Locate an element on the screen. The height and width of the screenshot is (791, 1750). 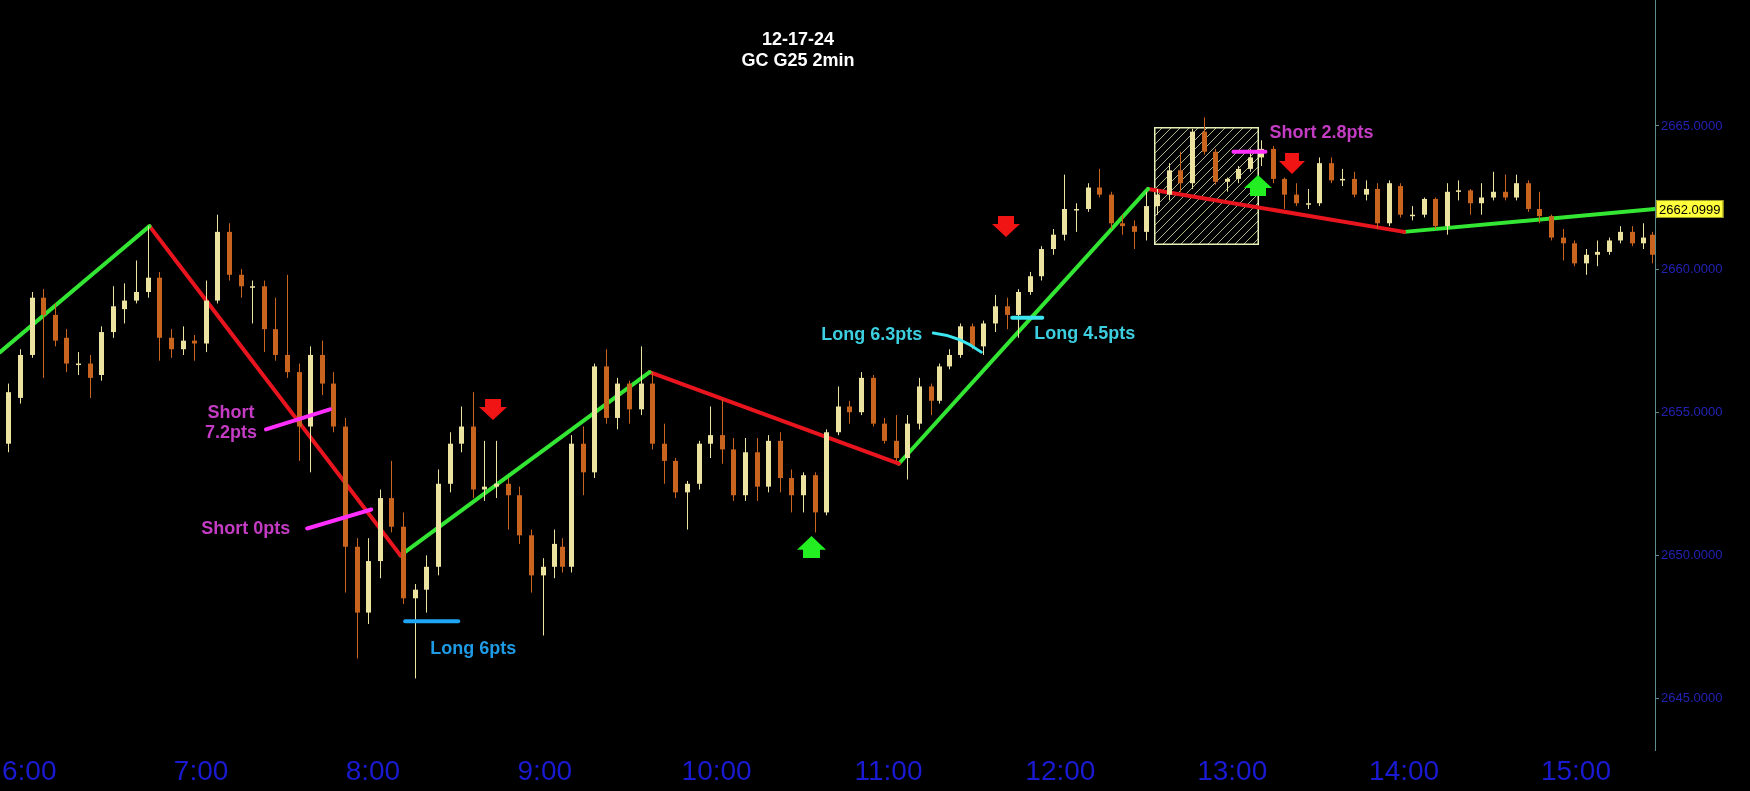
text: 12-17-24 is located at coordinates (798, 38).